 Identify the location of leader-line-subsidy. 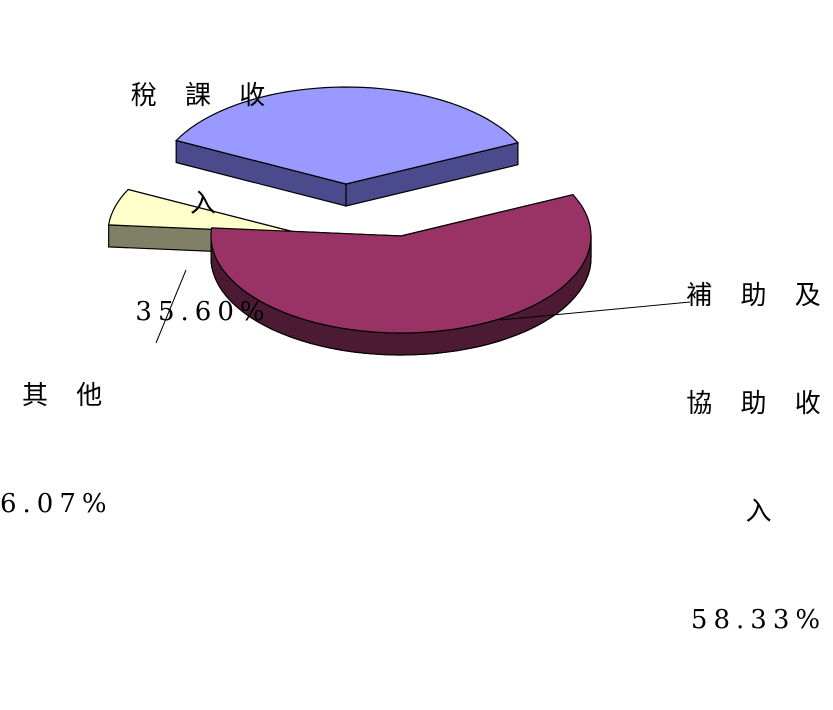
(595, 311).